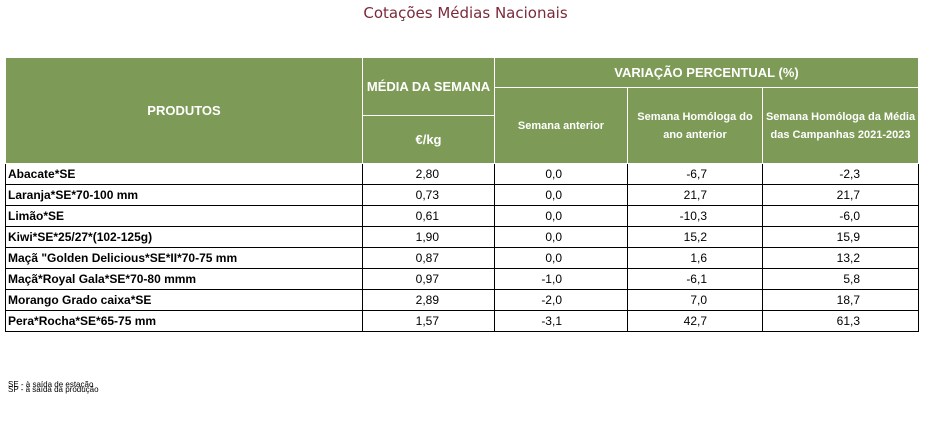  Describe the element at coordinates (840, 258) in the screenshot. I see `cell-semana-homologa-media: 13,2` at that location.